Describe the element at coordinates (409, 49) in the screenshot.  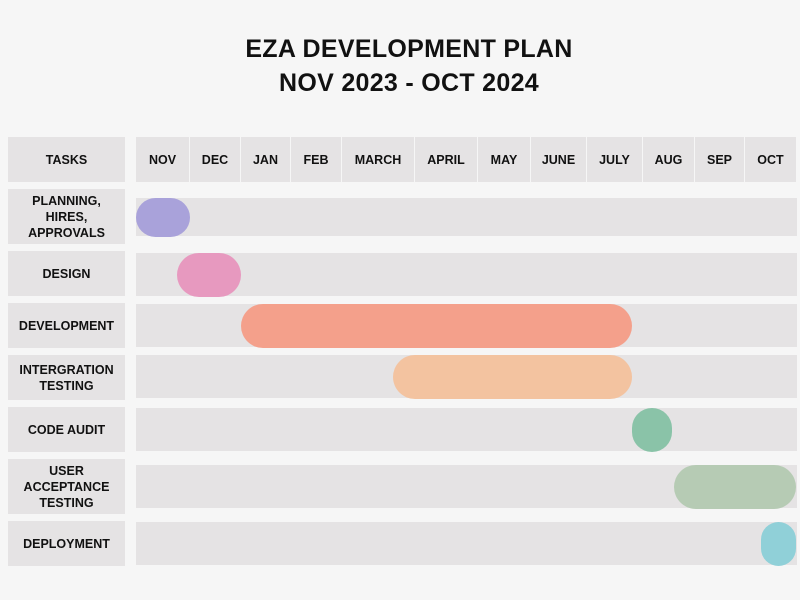
I see `title-line-1: EZA DEVELOPMENT PLAN` at that location.